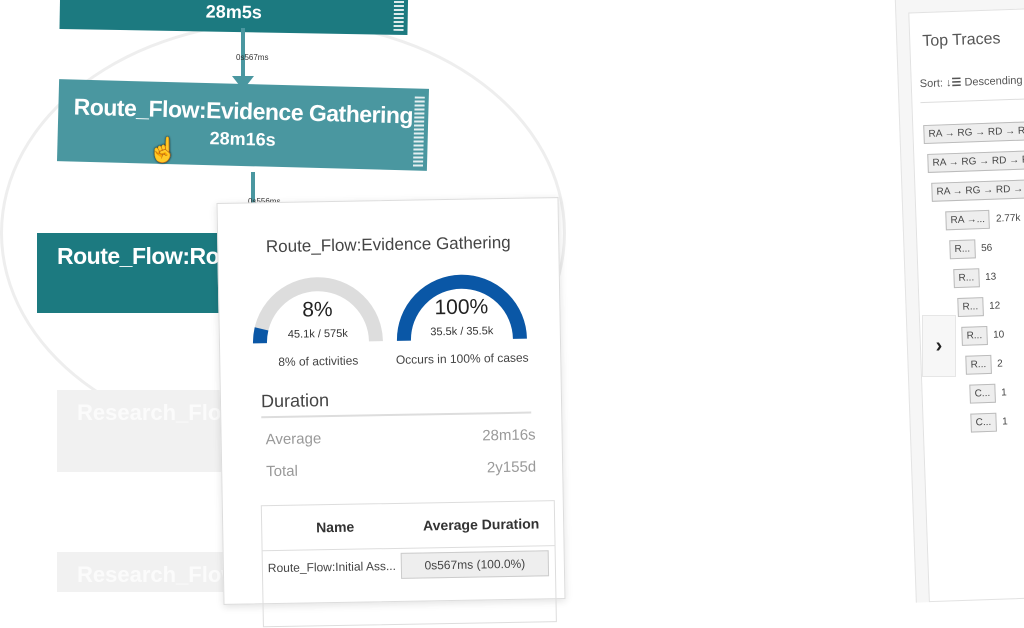  What do you see at coordinates (234, 12) in the screenshot?
I see `node-duration: 28m5s` at bounding box center [234, 12].